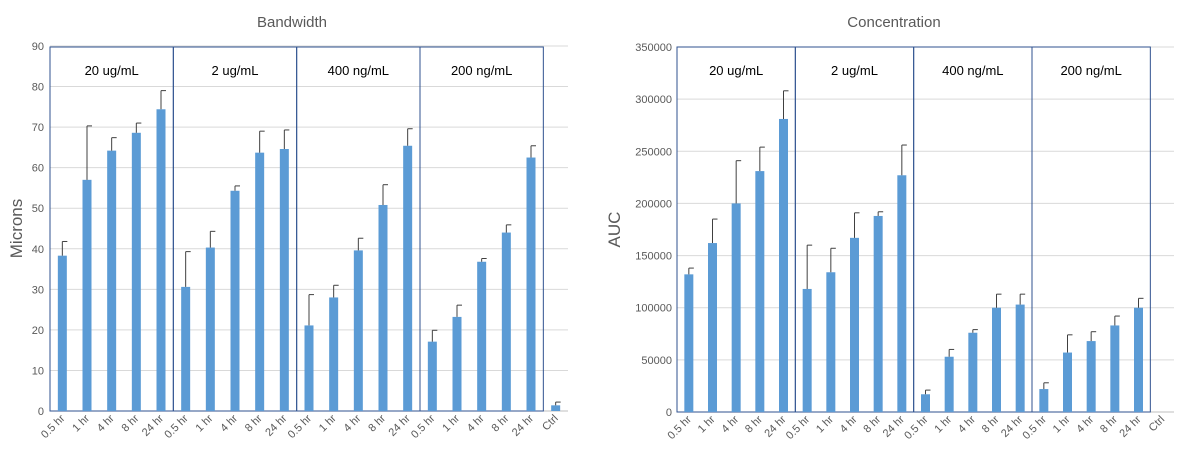  Describe the element at coordinates (16, 229) in the screenshot. I see `y-axis-label: Microns` at that location.